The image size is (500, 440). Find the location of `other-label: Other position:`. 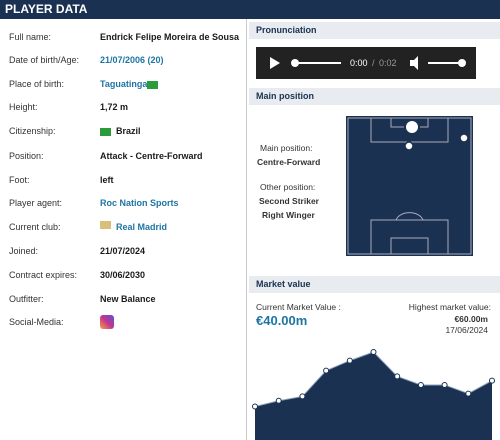

other-label: Other position: is located at coordinates (288, 187).